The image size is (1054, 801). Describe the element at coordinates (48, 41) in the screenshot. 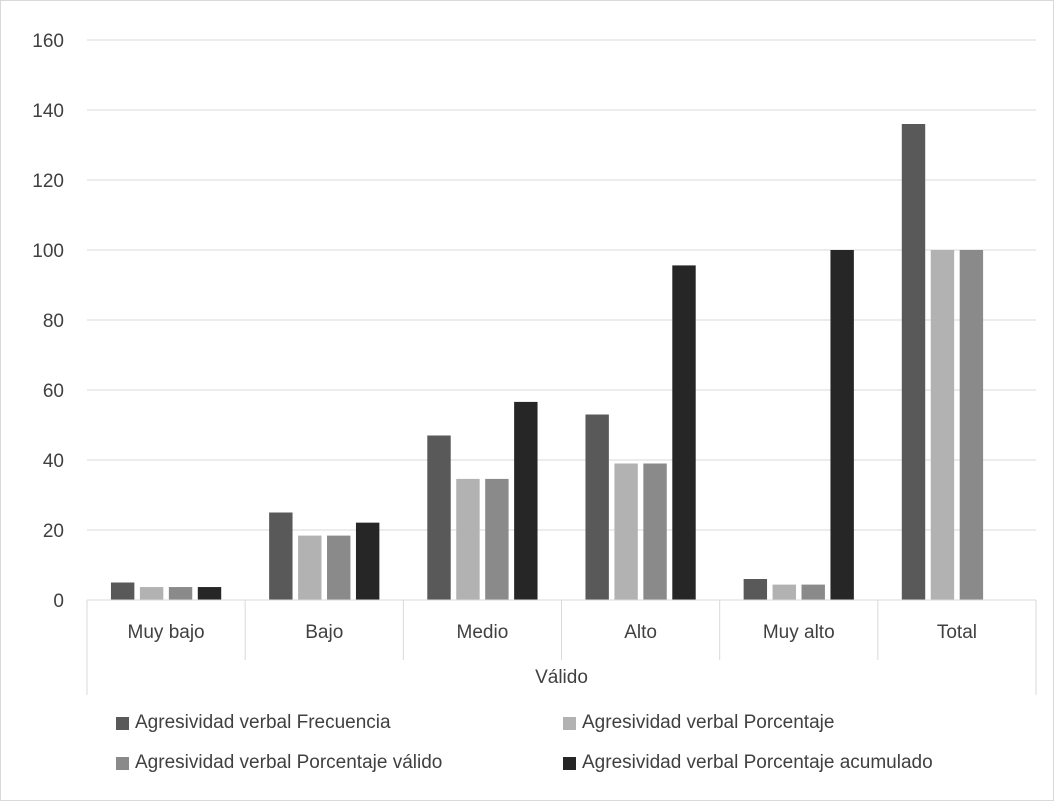

I see `y-tick-label: 160` at that location.